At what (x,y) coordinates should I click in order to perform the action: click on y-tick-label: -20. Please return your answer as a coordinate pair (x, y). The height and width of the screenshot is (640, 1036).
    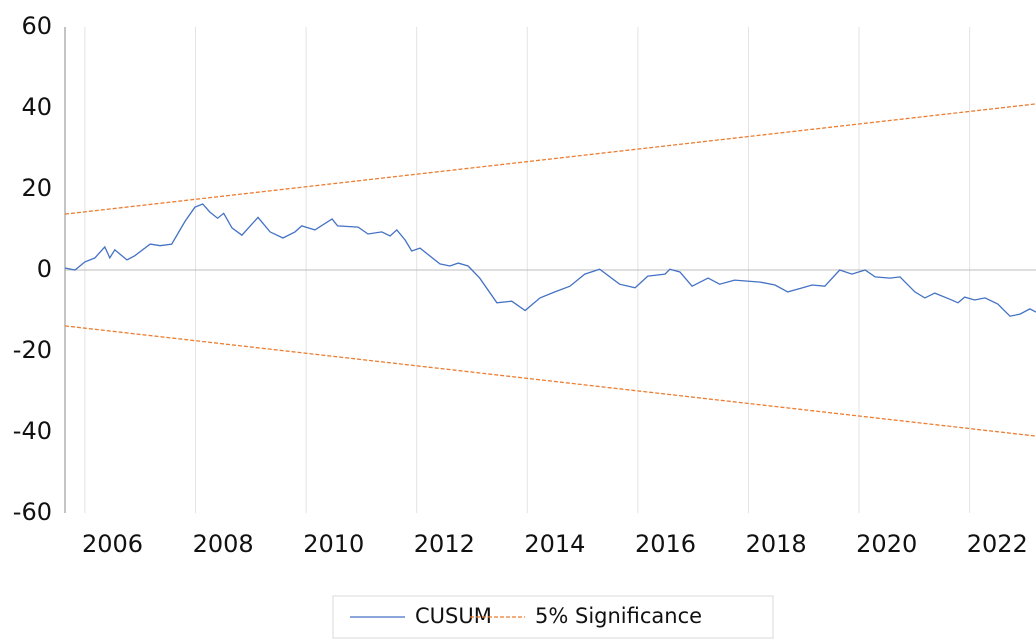
    Looking at the image, I should click on (32, 350).